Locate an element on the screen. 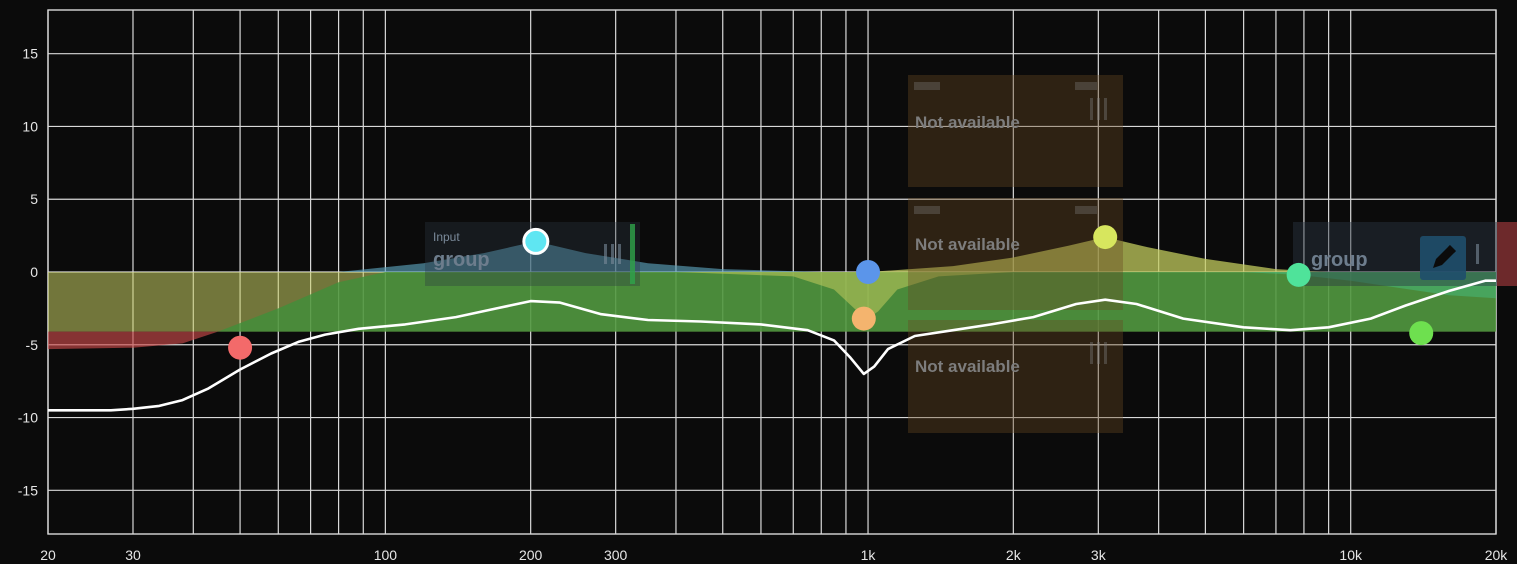 Image resolution: width=1517 pixels, height=564 pixels. edit-button is located at coordinates (1443, 258).